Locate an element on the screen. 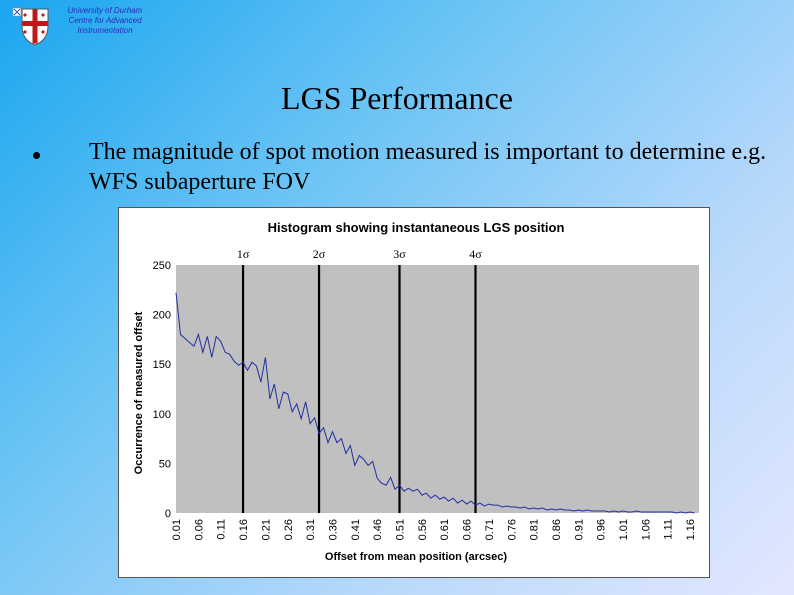 This screenshot has width=794, height=595. sigma-label: 4σ is located at coordinates (475, 254).